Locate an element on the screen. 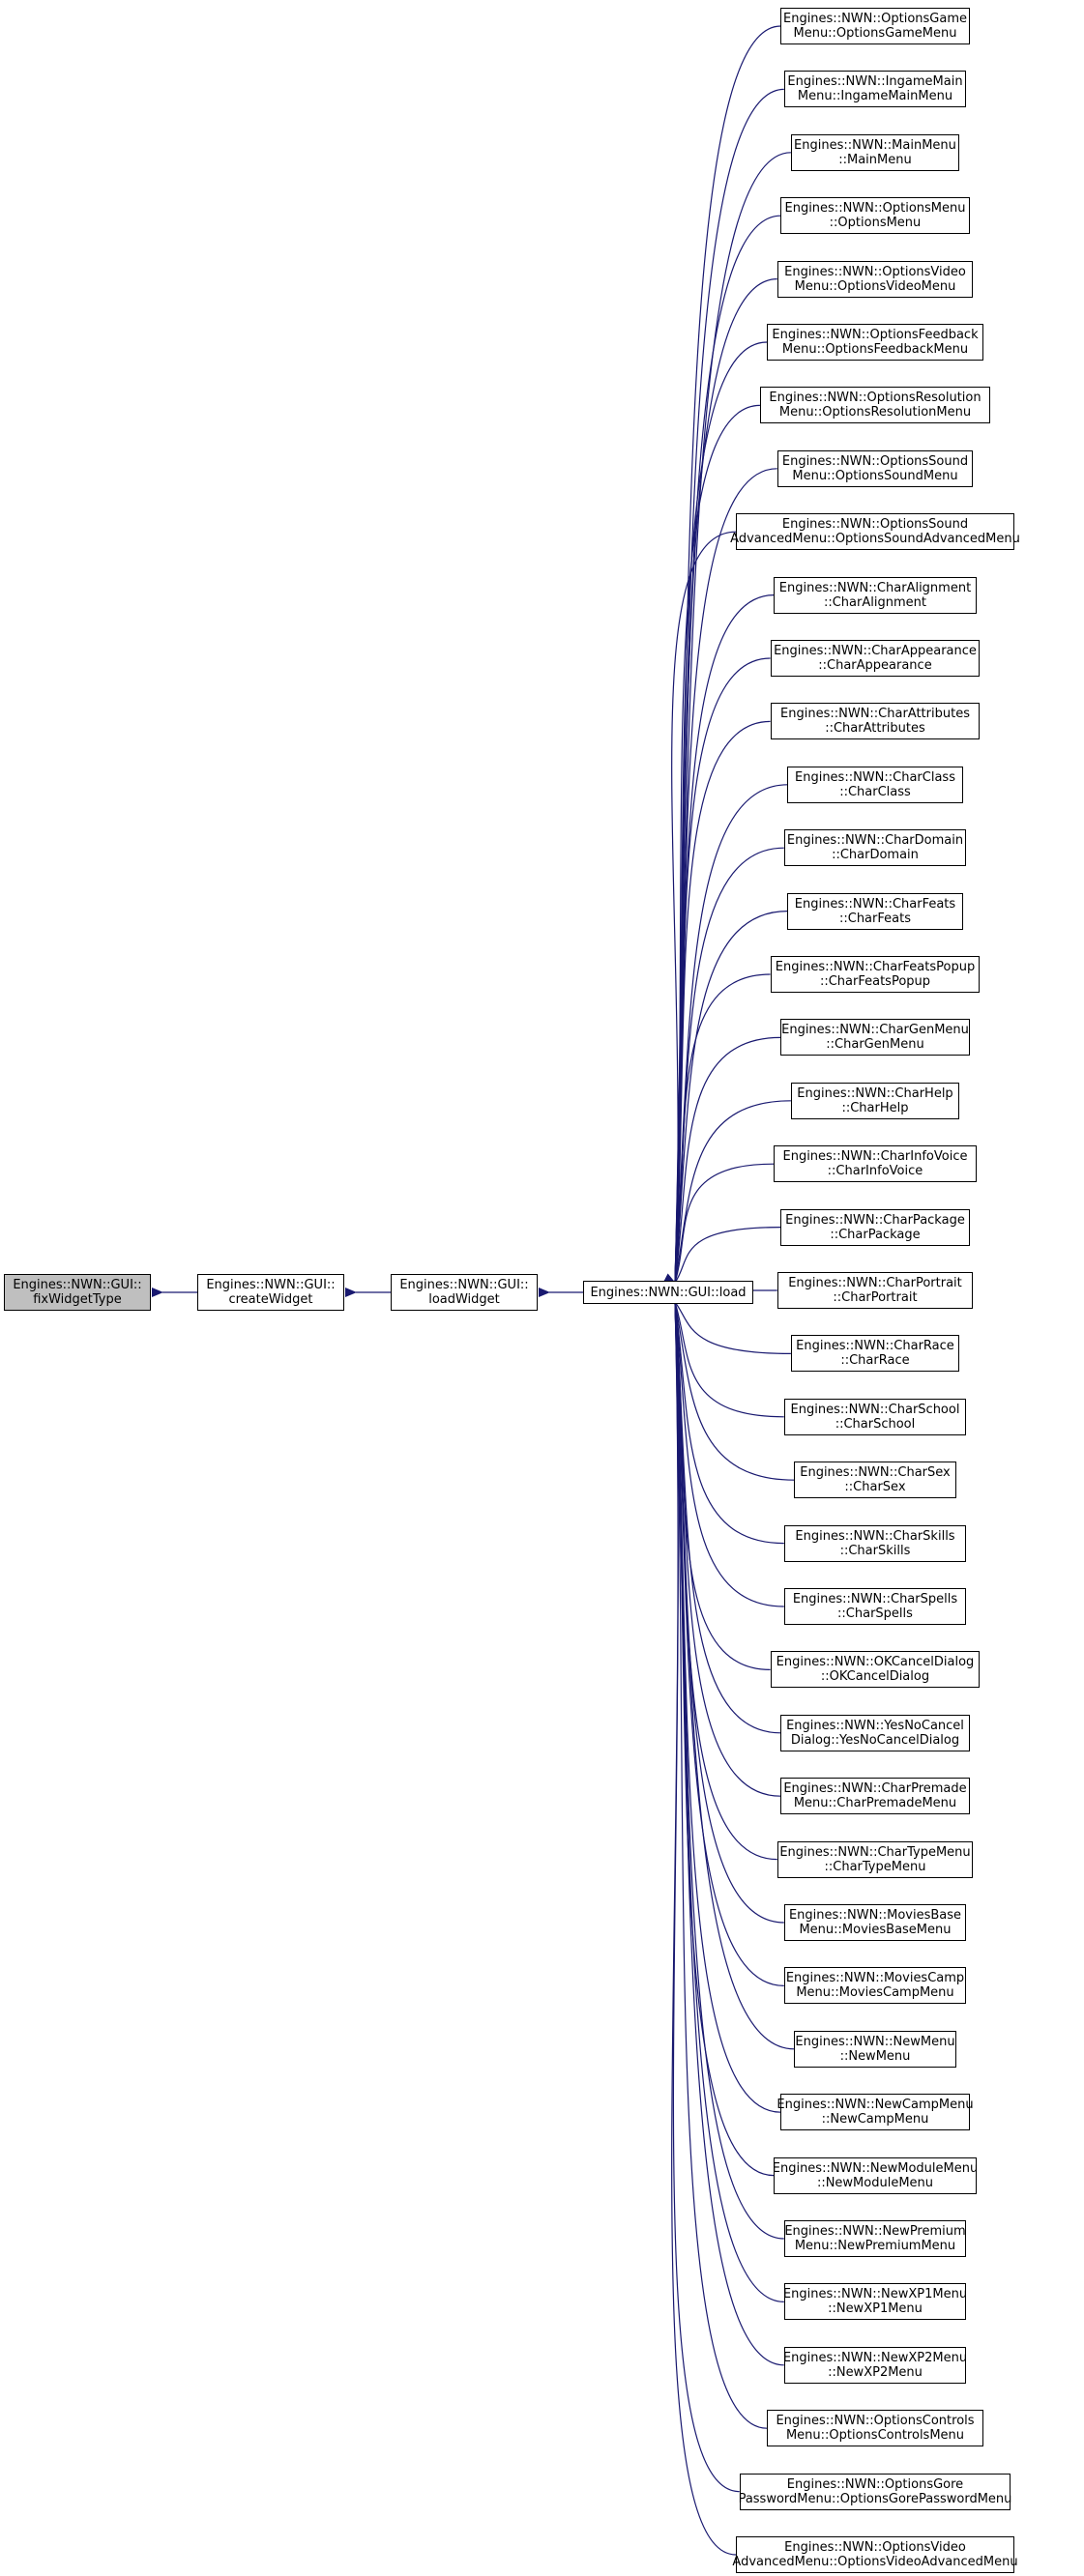  node-label-line2: ::NewCampMenu is located at coordinates (875, 2119).